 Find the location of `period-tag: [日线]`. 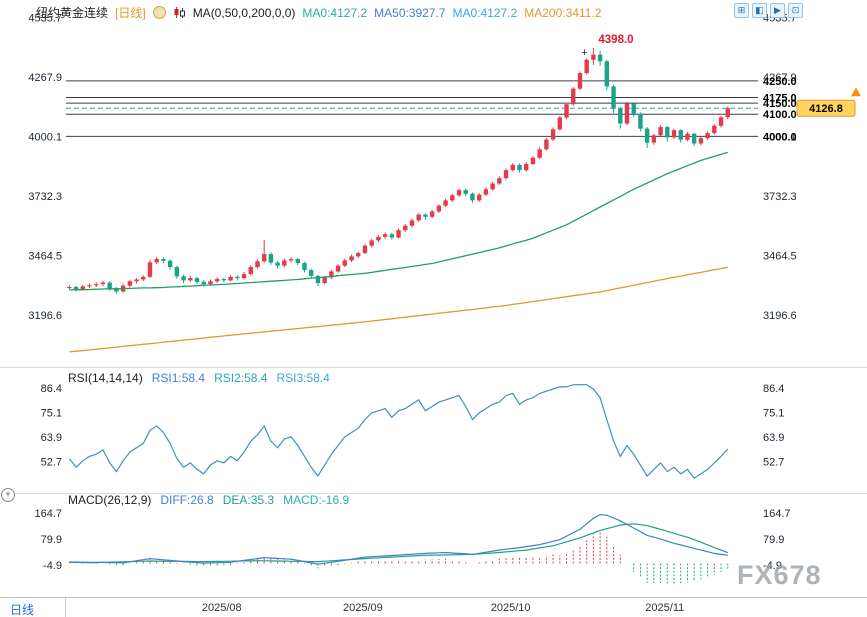

period-tag: [日线] is located at coordinates (130, 13).